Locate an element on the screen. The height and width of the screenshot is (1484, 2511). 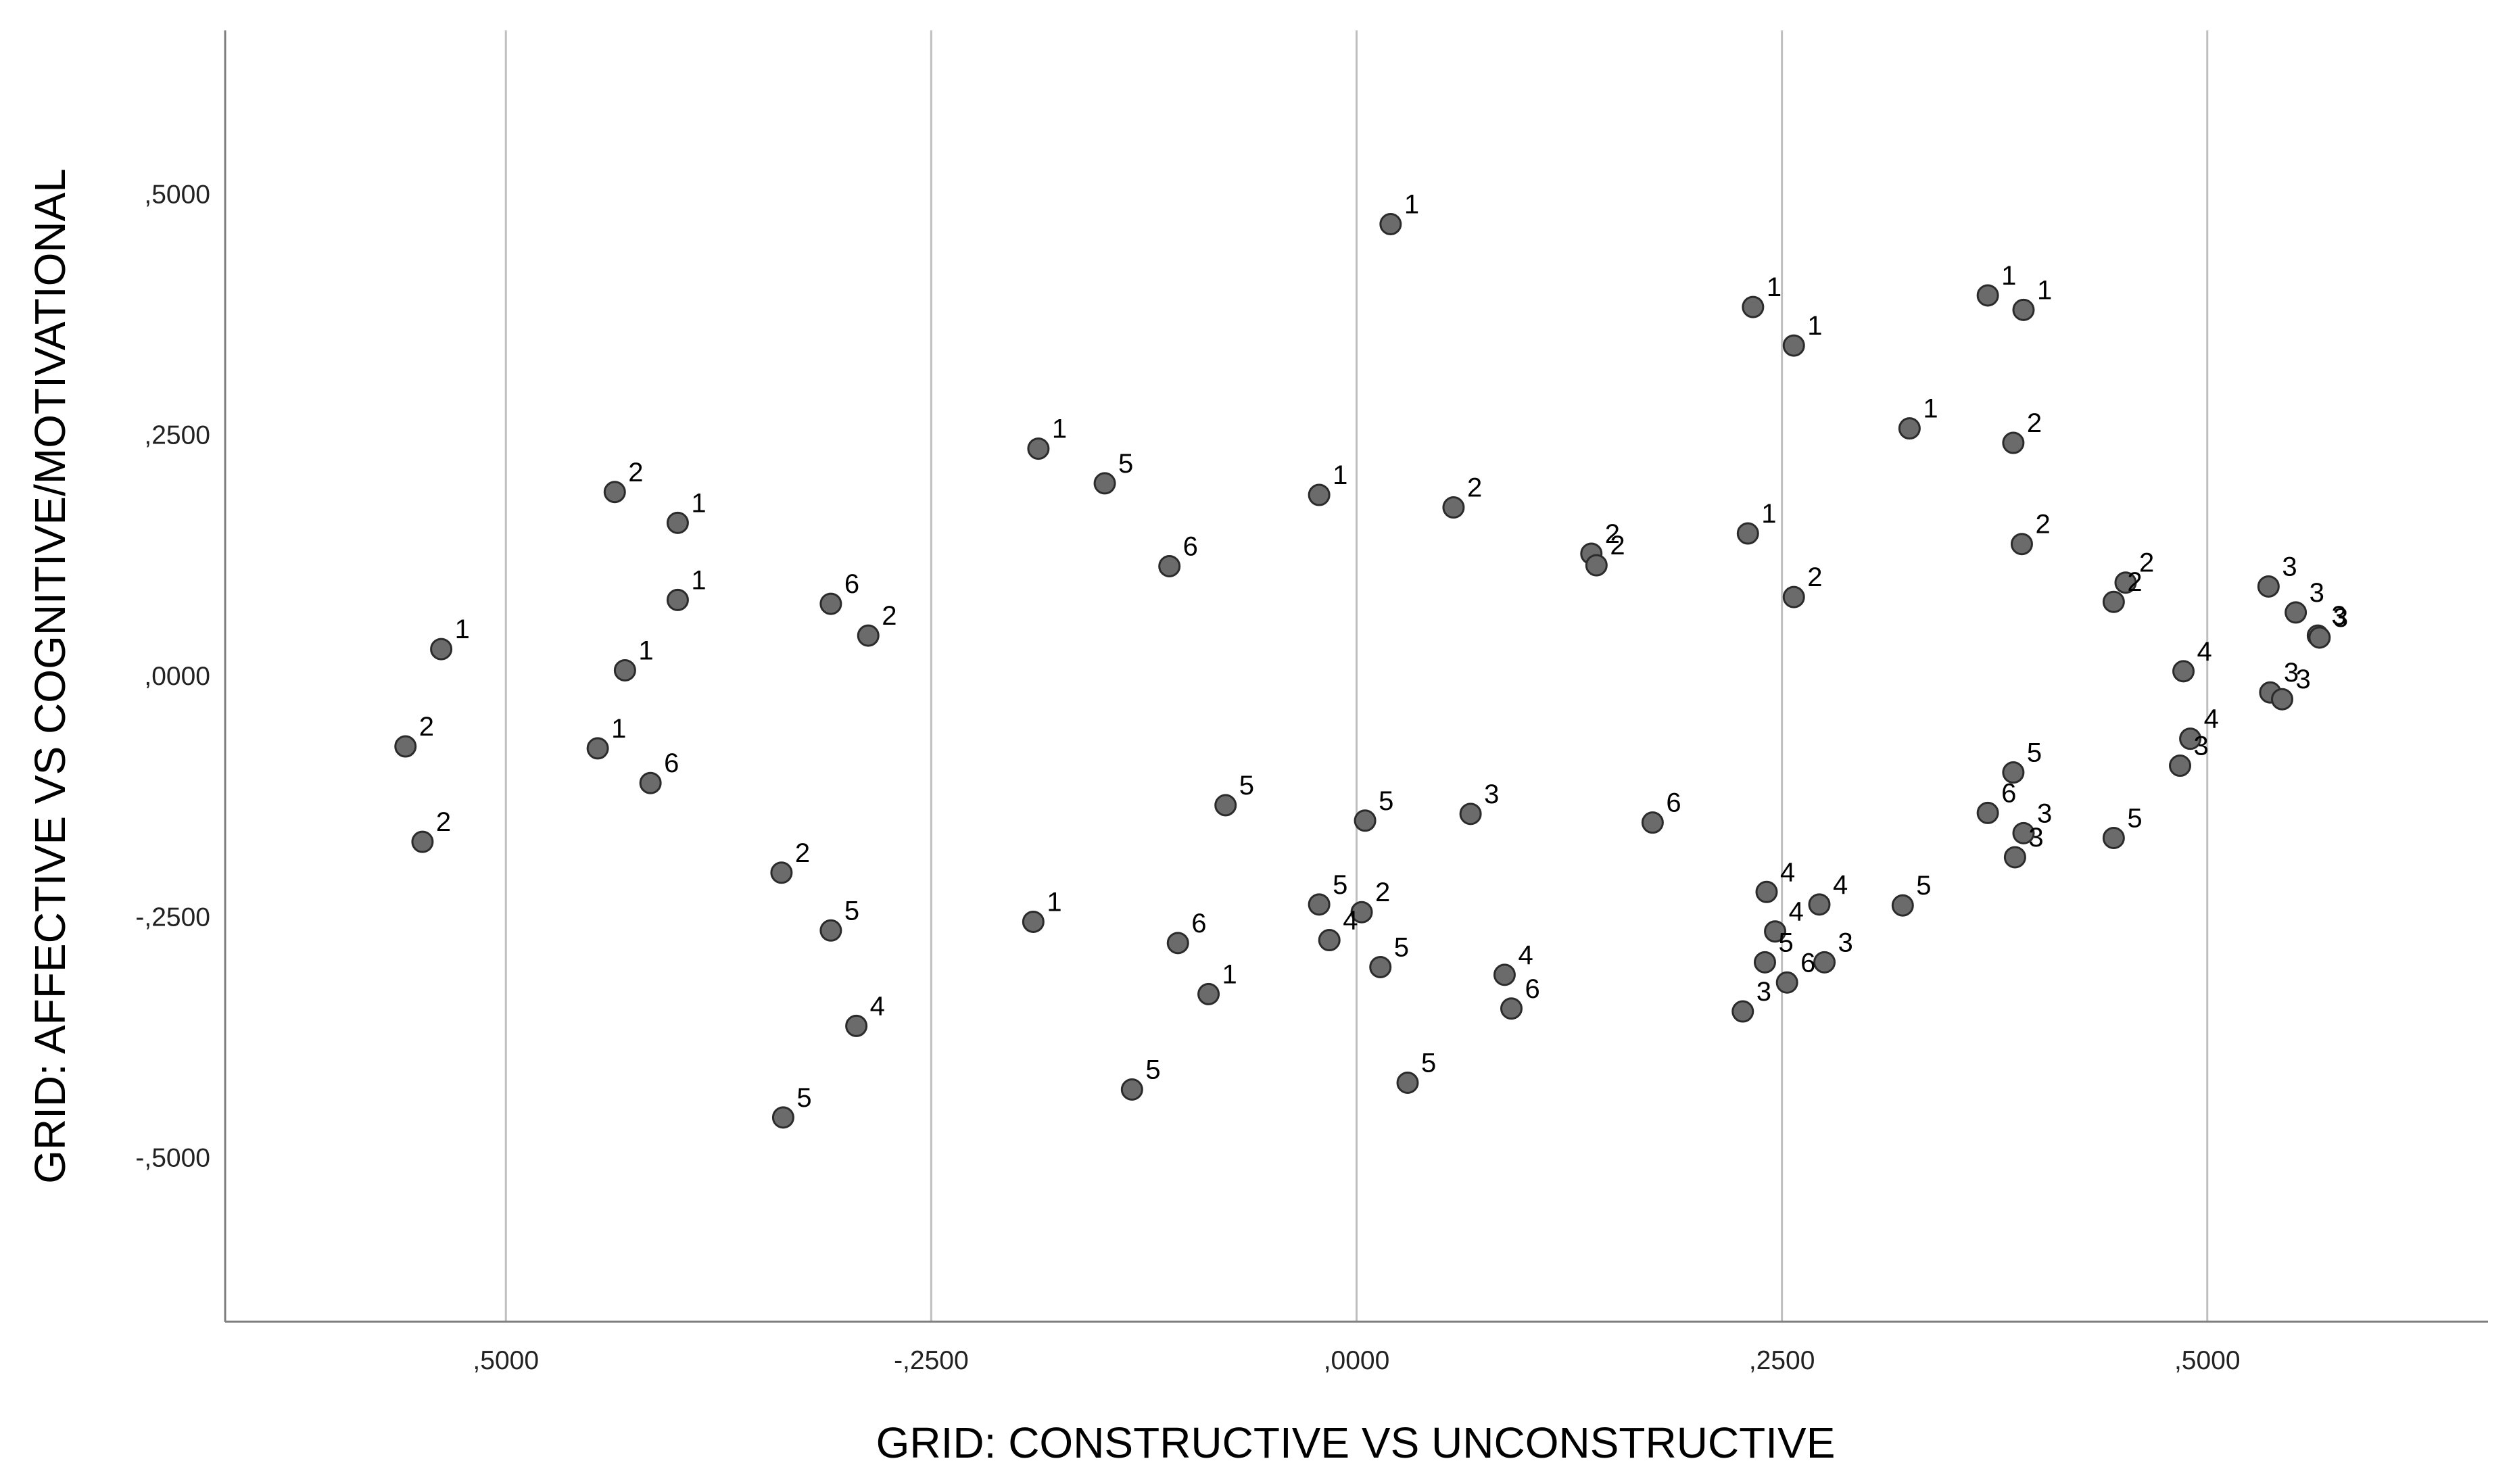
y-tick-label: ,5000 is located at coordinates (177, 195).